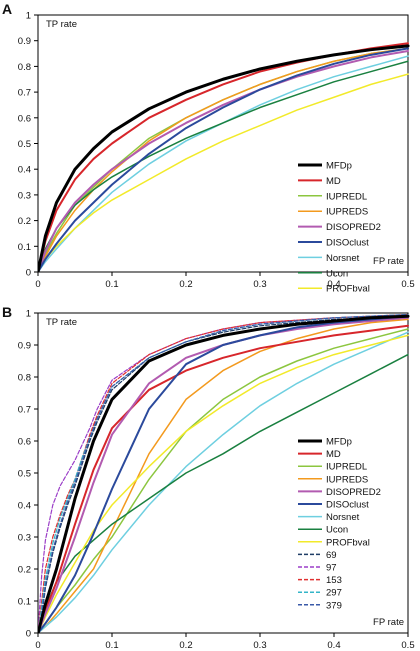 The width and height of the screenshot is (420, 651). I want to click on panel-a-legend-label-mfdp: MFDp, so click(339, 166).